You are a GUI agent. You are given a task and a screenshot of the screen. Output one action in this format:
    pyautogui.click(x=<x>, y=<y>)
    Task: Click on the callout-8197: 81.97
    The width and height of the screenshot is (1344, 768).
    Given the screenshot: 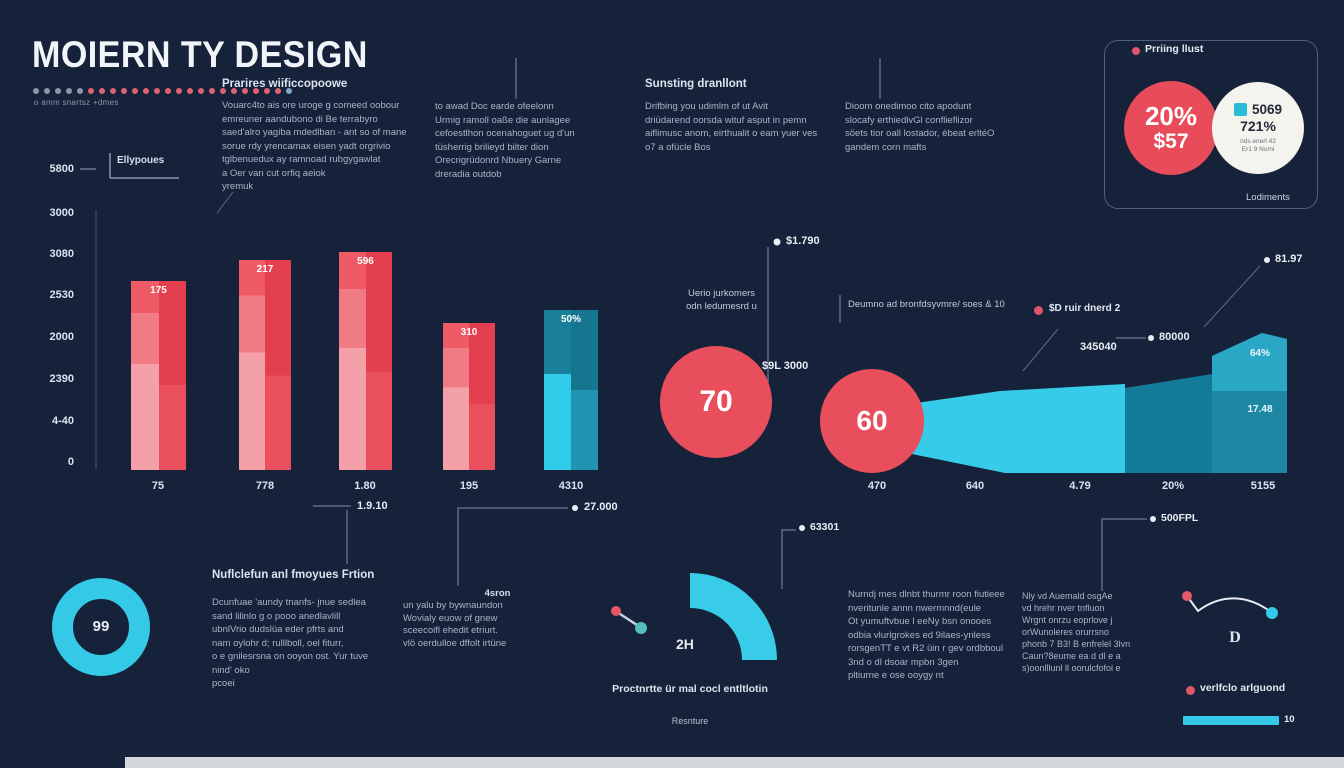 What is the action you would take?
    pyautogui.click(x=1289, y=259)
    